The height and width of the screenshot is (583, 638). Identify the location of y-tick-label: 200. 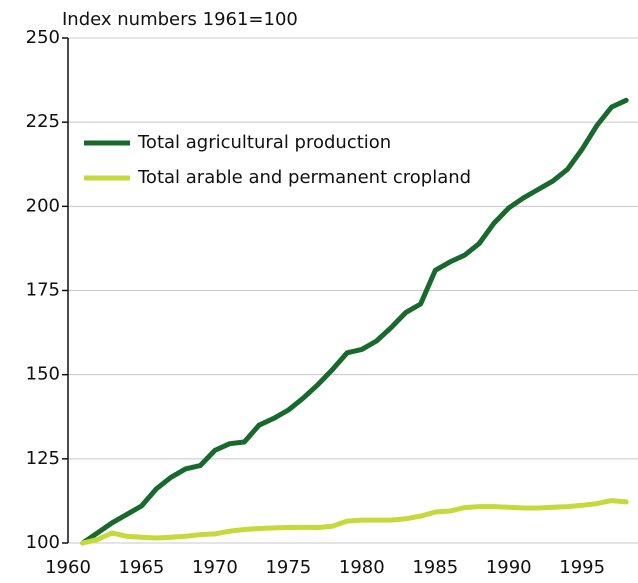
(43, 205).